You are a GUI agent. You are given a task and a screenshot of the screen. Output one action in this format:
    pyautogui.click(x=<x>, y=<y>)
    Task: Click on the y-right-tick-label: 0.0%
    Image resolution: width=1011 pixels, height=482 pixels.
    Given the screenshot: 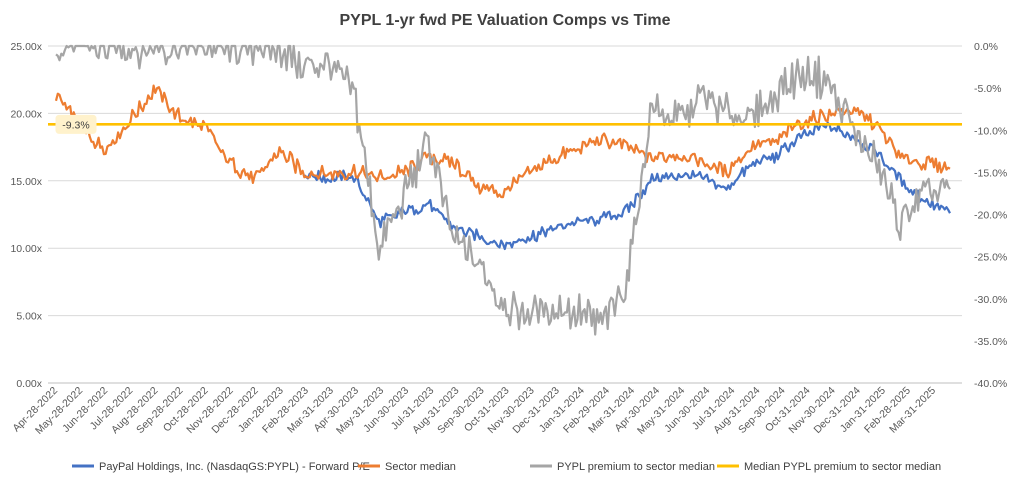 What is the action you would take?
    pyautogui.click(x=986, y=47)
    